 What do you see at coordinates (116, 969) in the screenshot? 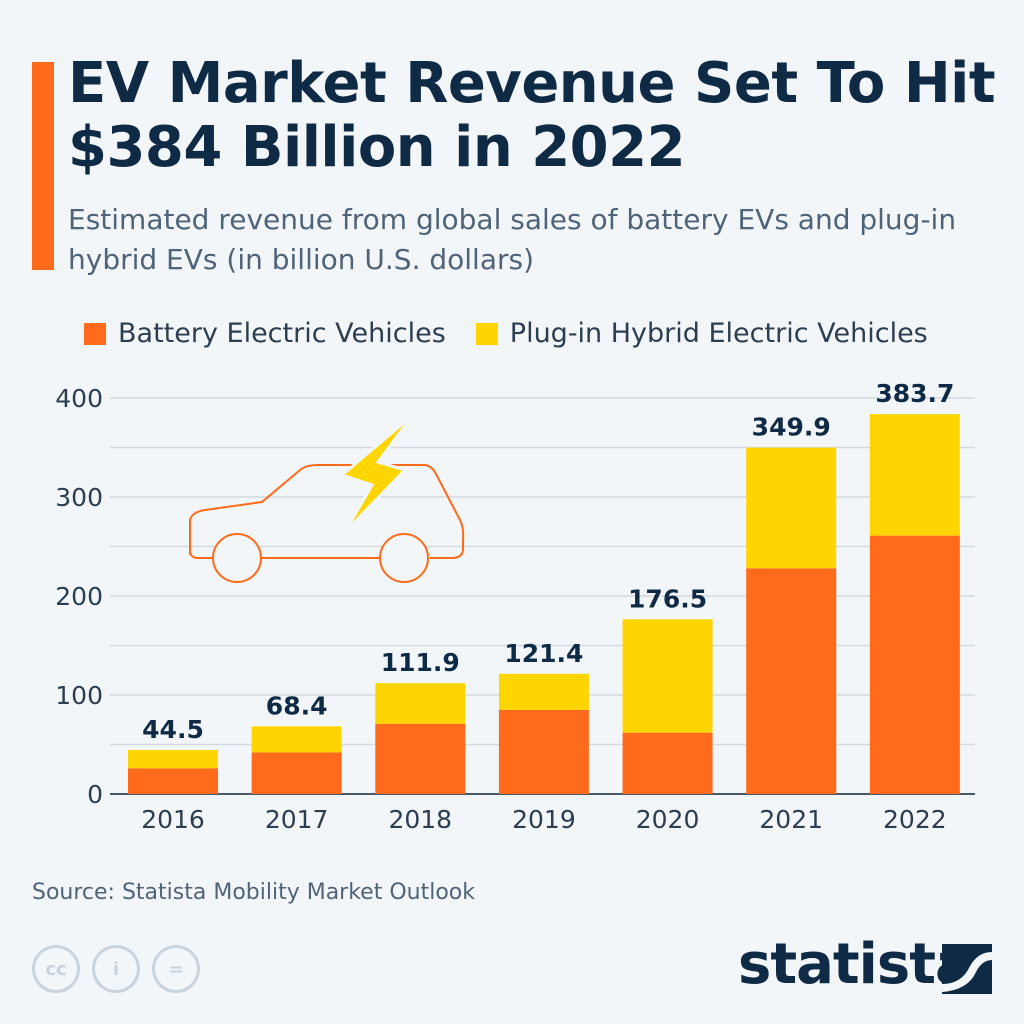
I see `attribution-icon: i` at bounding box center [116, 969].